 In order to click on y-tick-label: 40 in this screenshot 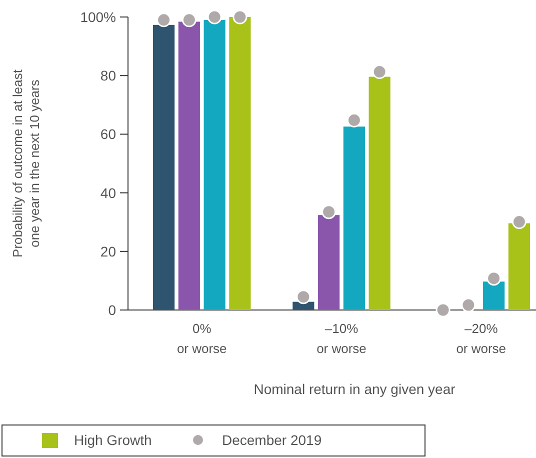, I will do `click(108, 192)`.